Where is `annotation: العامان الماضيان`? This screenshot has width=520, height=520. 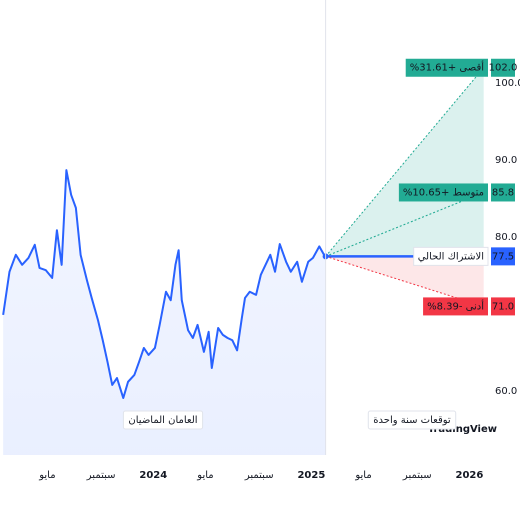 annotation: العامان الماضيان is located at coordinates (163, 420).